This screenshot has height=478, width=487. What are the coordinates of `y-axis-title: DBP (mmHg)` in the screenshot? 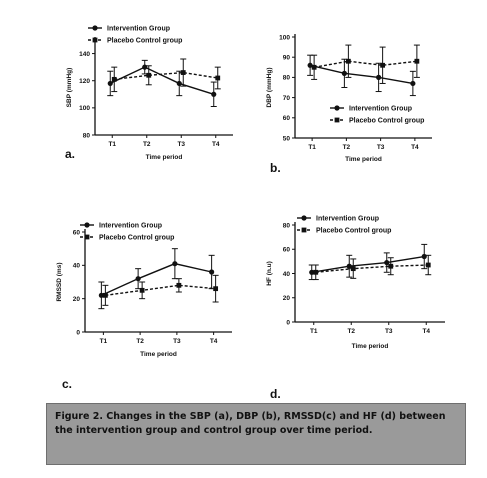 It's located at (269, 88).